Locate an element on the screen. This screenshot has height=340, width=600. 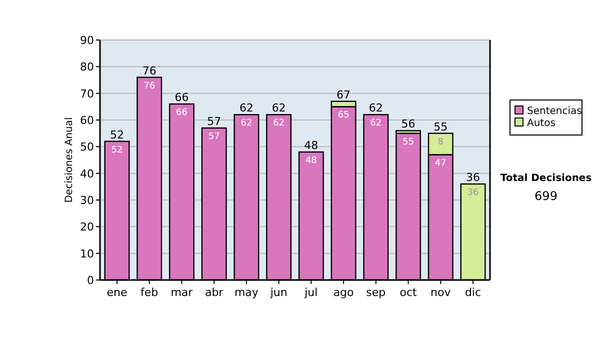
text: 699 is located at coordinates (546, 196).